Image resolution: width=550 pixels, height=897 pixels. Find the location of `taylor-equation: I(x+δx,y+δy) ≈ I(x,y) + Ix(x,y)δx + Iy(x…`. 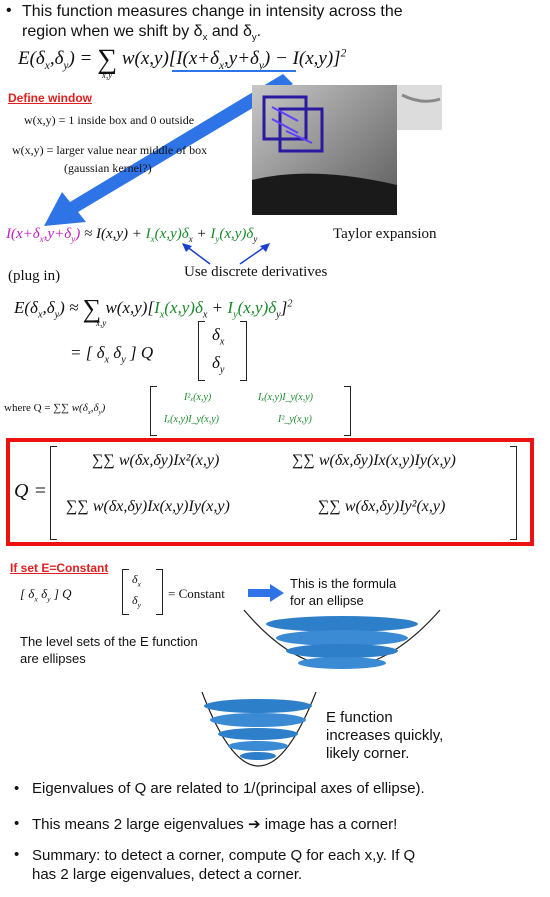

taylor-equation: I(x+δx,y+δy) ≈ I(x,y) + Ix(x,y)δx + Iy(x… is located at coordinates (132, 235).